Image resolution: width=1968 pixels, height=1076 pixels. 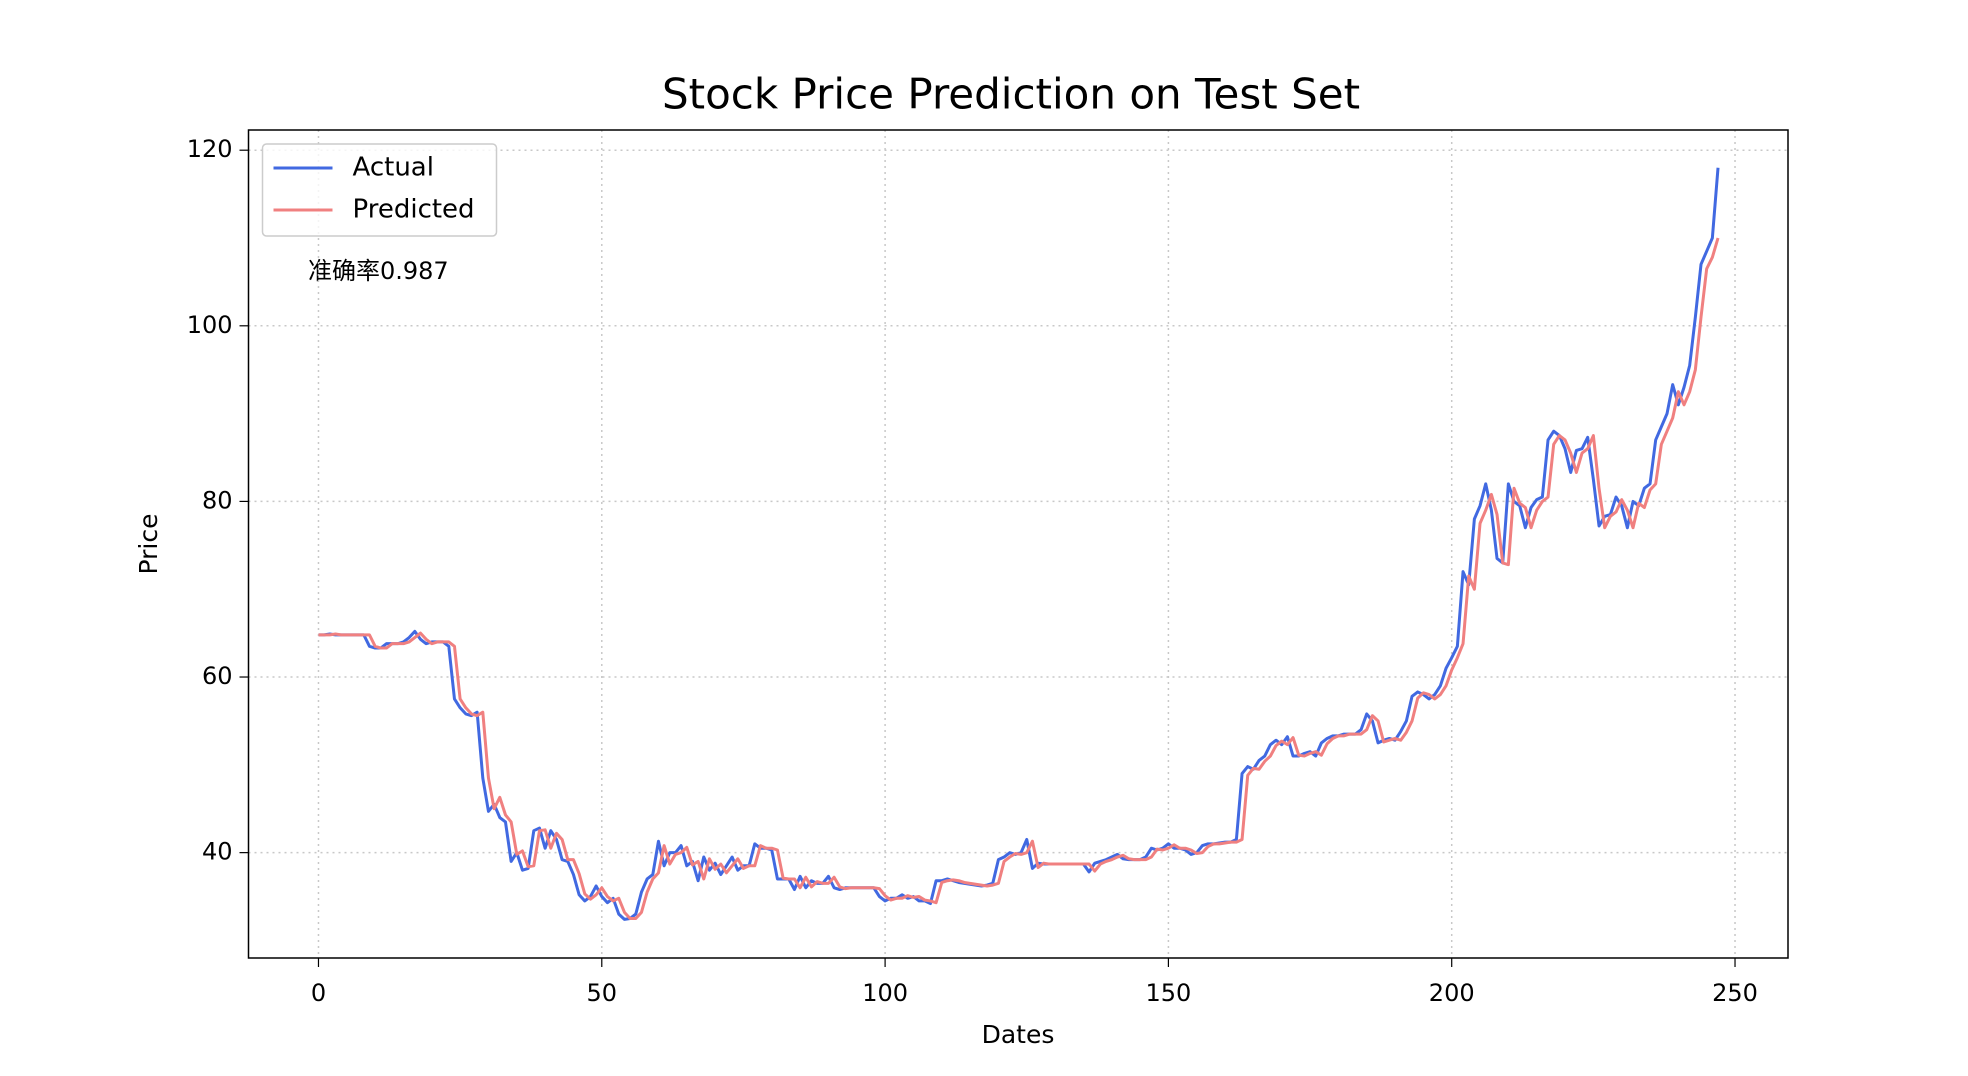 I want to click on y-tick-label: 40, so click(x=217, y=852).